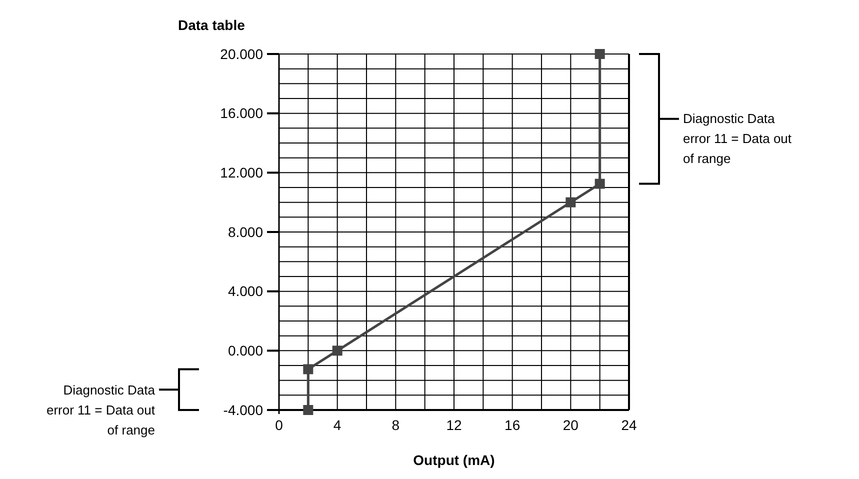  I want to click on x-tick-label: 0, so click(279, 425).